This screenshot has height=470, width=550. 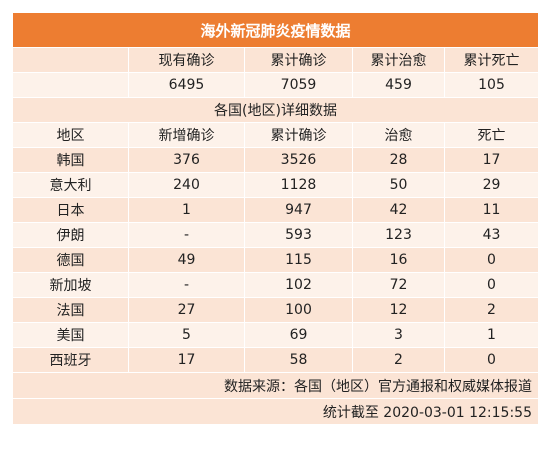 What do you see at coordinates (398, 210) in the screenshot?
I see `cell-recovered: 42` at bounding box center [398, 210].